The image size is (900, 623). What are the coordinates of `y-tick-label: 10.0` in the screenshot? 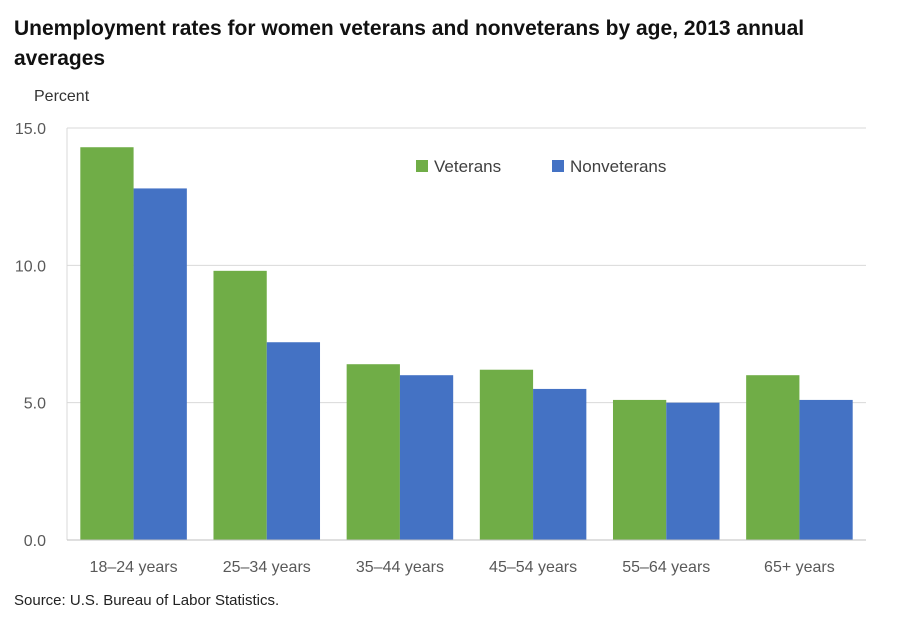 It's located at (30, 266).